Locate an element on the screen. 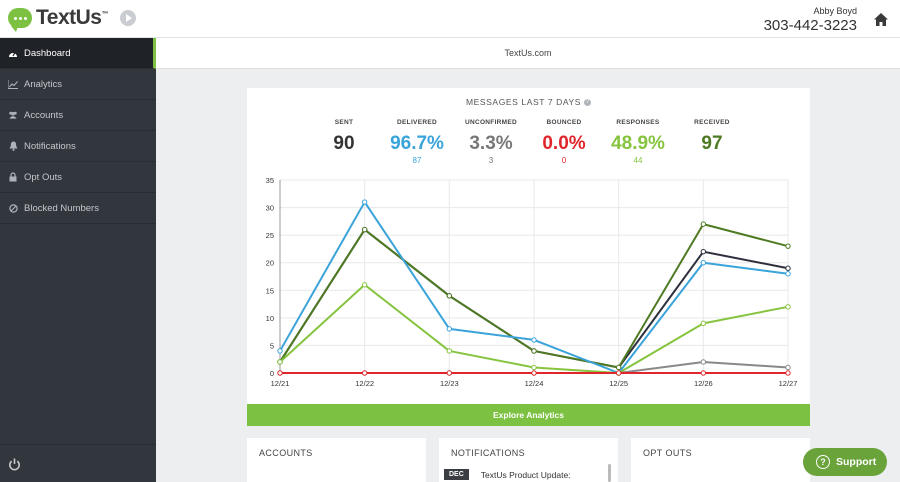 This screenshot has height=482, width=900. sidebar-item-opt-outs: Opt Outs is located at coordinates (78, 177).